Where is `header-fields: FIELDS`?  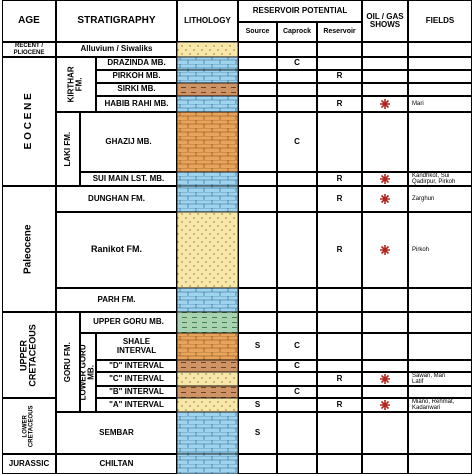
header-fields: FIELDS is located at coordinates (440, 21).